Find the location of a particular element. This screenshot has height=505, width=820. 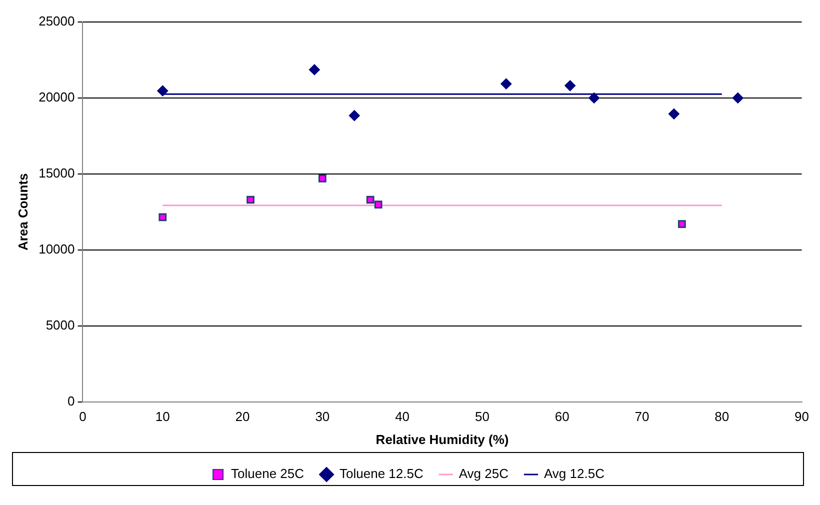

y-tick-label: 0 is located at coordinates (71, 400).